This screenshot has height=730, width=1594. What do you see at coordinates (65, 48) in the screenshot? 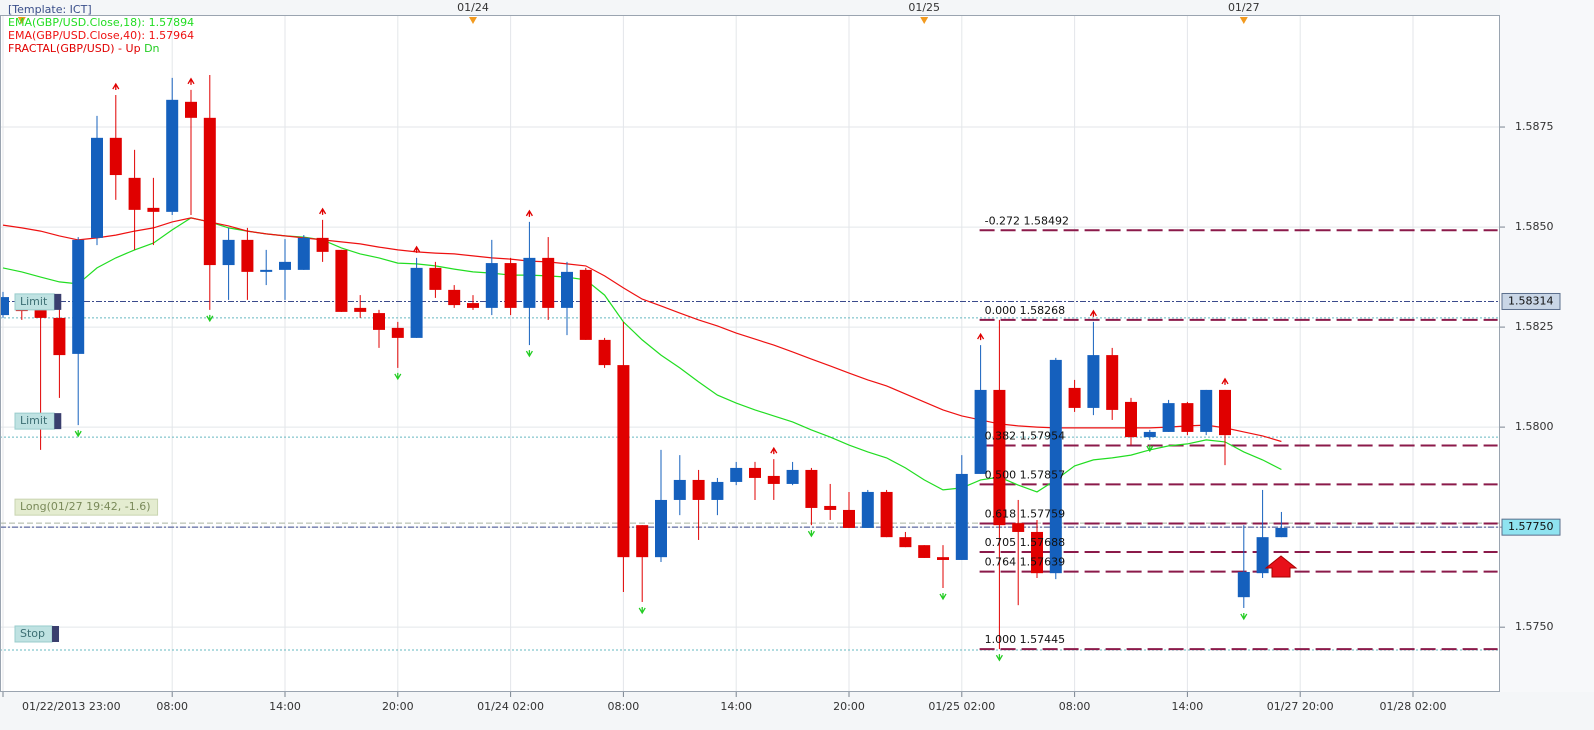
I see `fractal-legend-label: FRACTAL(GBP/USD) -` at bounding box center [65, 48].